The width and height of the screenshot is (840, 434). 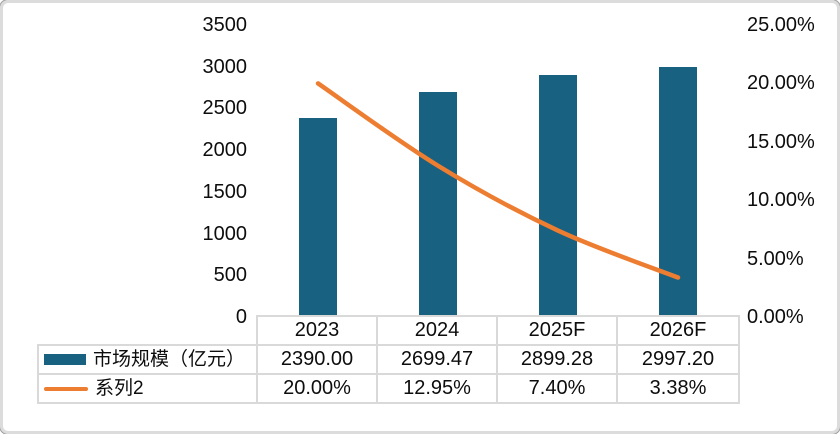 What do you see at coordinates (169, 359) in the screenshot?
I see `legend-series-name: 市场规模（亿元）` at bounding box center [169, 359].